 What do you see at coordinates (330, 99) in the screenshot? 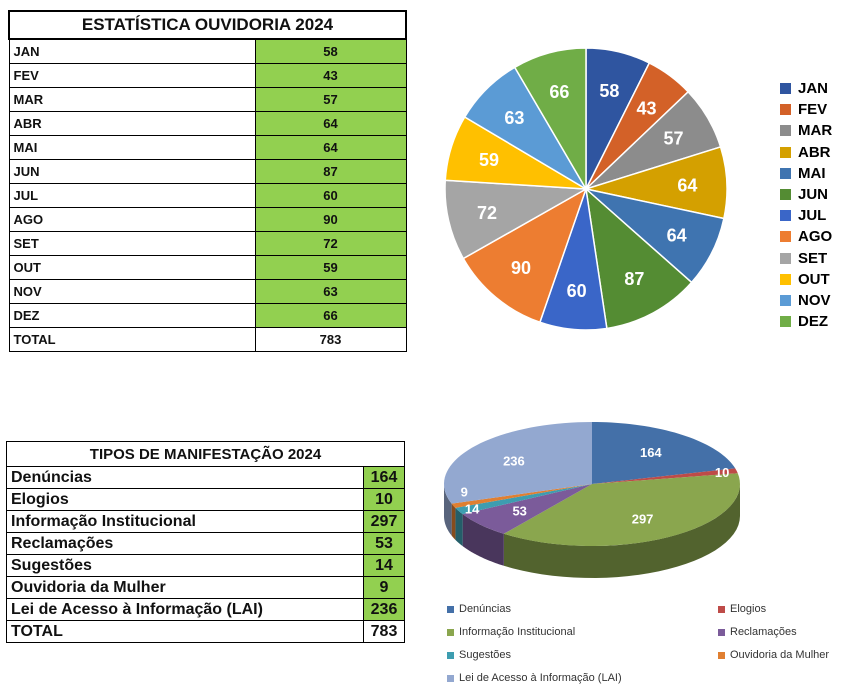
I see `row-value: 57` at bounding box center [330, 99].